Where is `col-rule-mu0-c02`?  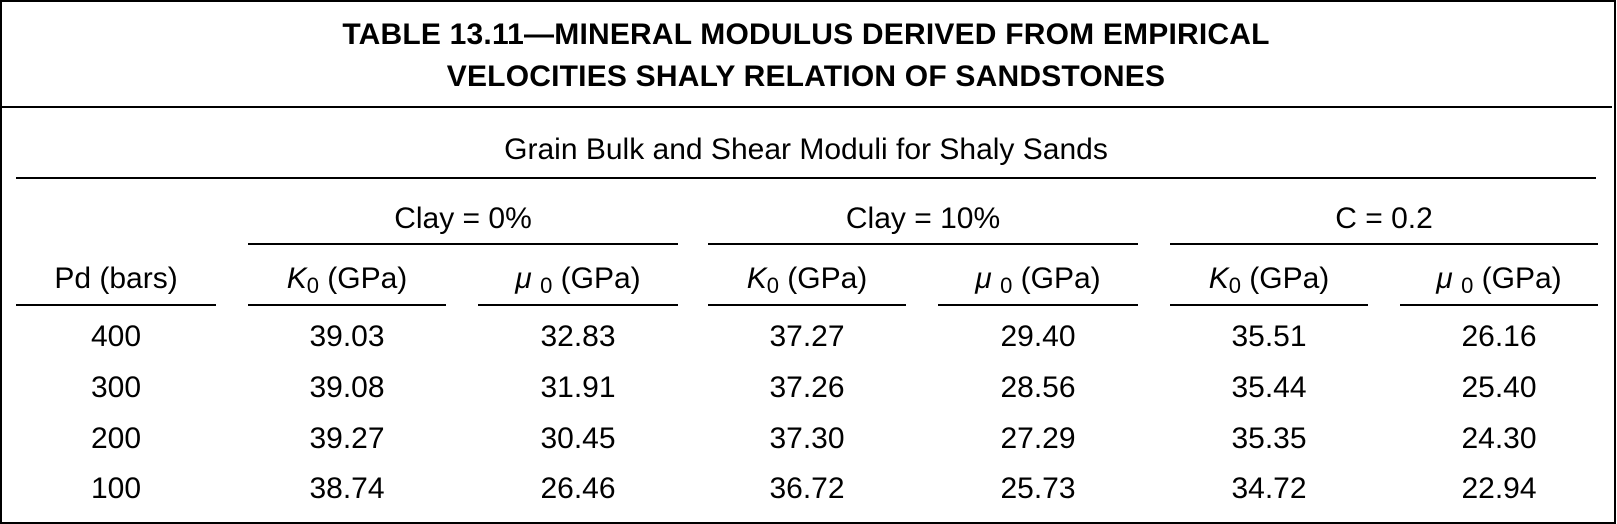
col-rule-mu0-c02 is located at coordinates (1499, 305).